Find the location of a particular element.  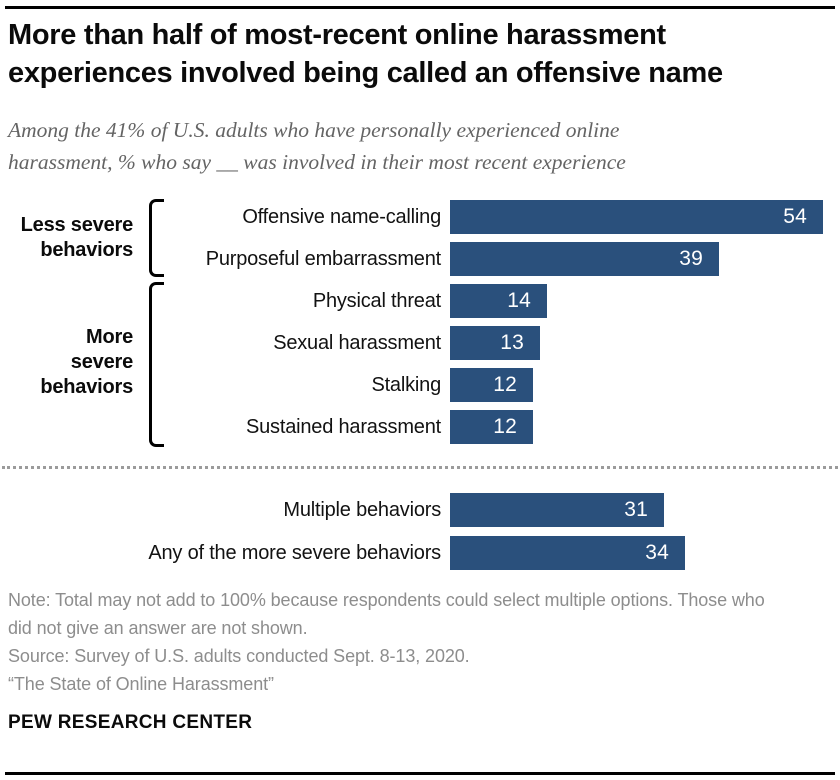

brand-wordmark: PEW RESEARCH CENTER is located at coordinates (130, 722).